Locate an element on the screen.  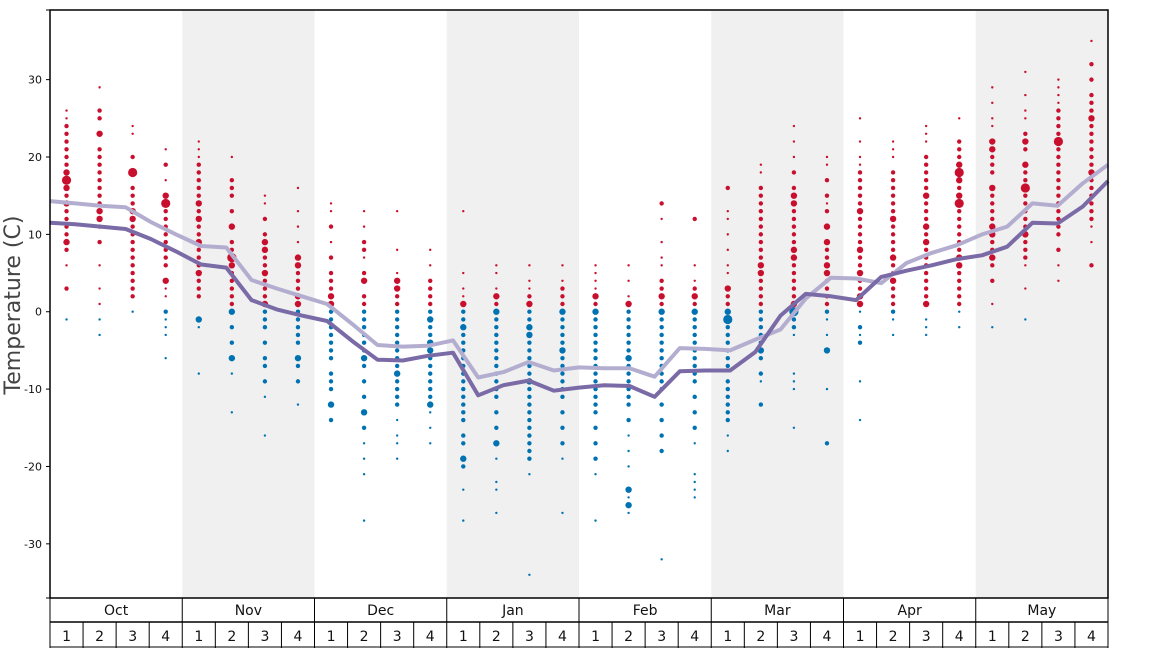
week-label: 4 is located at coordinates (959, 637).